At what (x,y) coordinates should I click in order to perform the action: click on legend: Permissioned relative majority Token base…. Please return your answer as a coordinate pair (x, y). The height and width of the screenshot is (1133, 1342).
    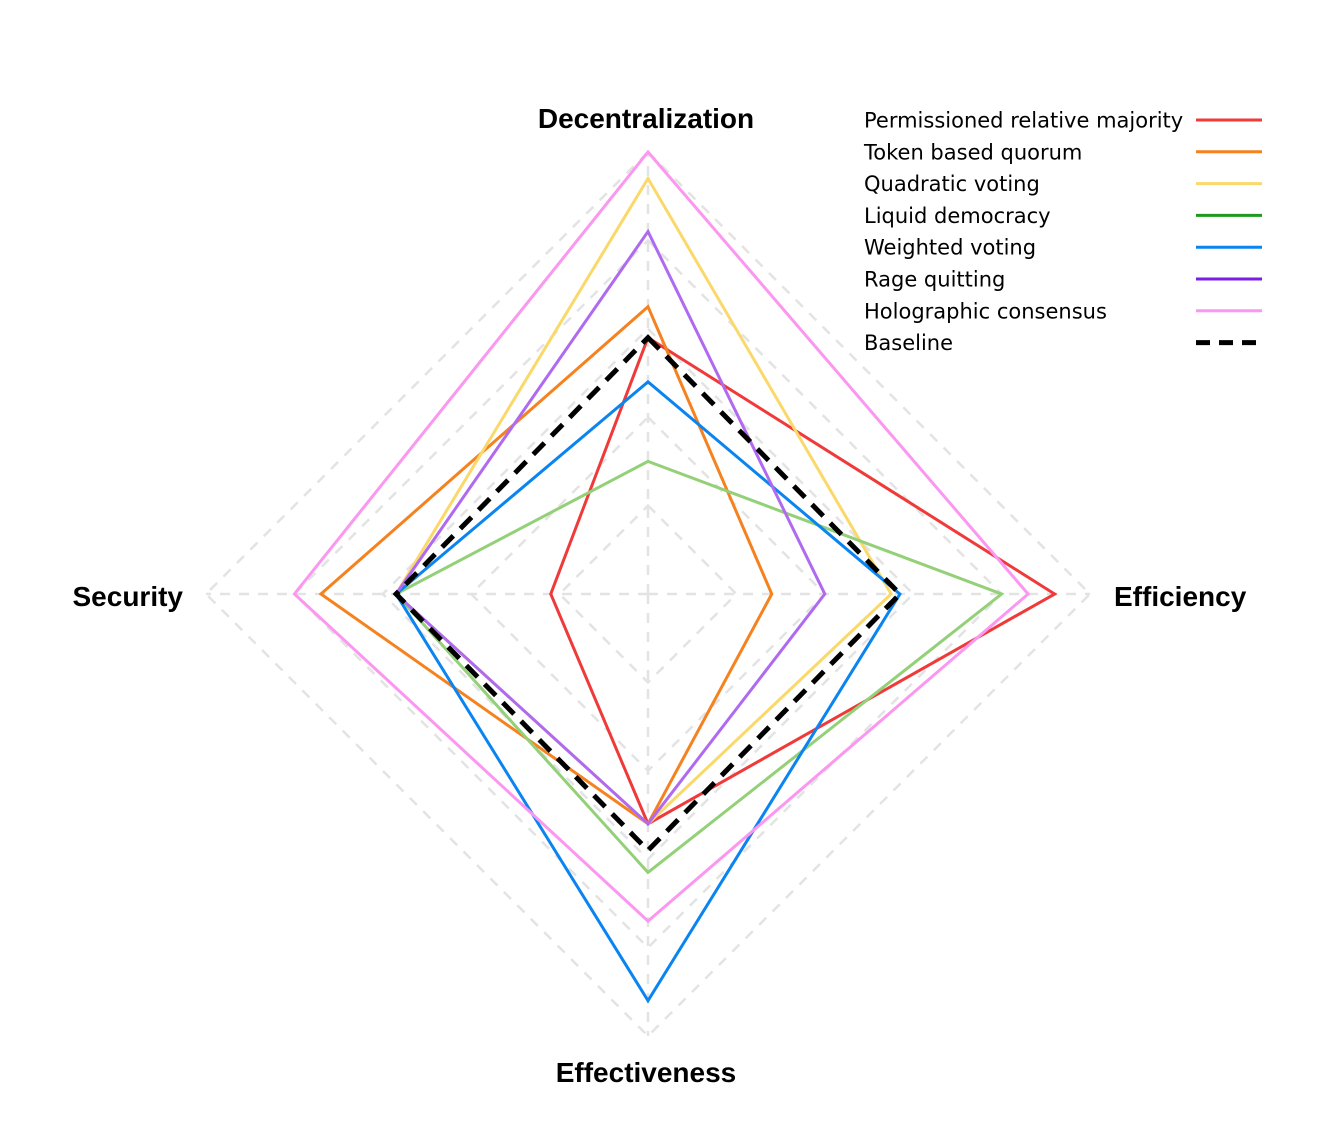
    Looking at the image, I should click on (1062, 232).